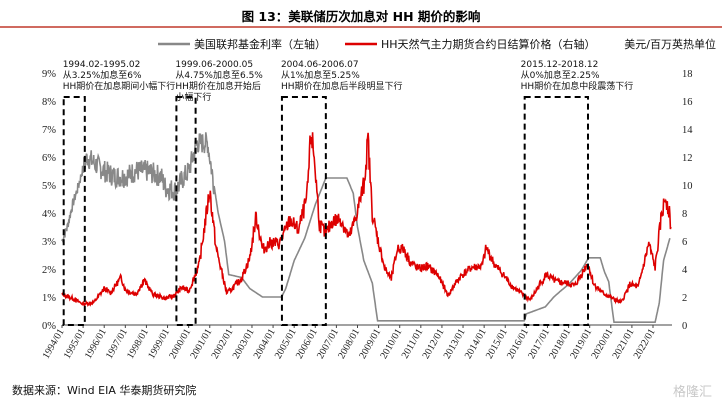 The height and width of the screenshot is (406, 722). I want to click on left-tick-label: 1%, so click(49, 298).